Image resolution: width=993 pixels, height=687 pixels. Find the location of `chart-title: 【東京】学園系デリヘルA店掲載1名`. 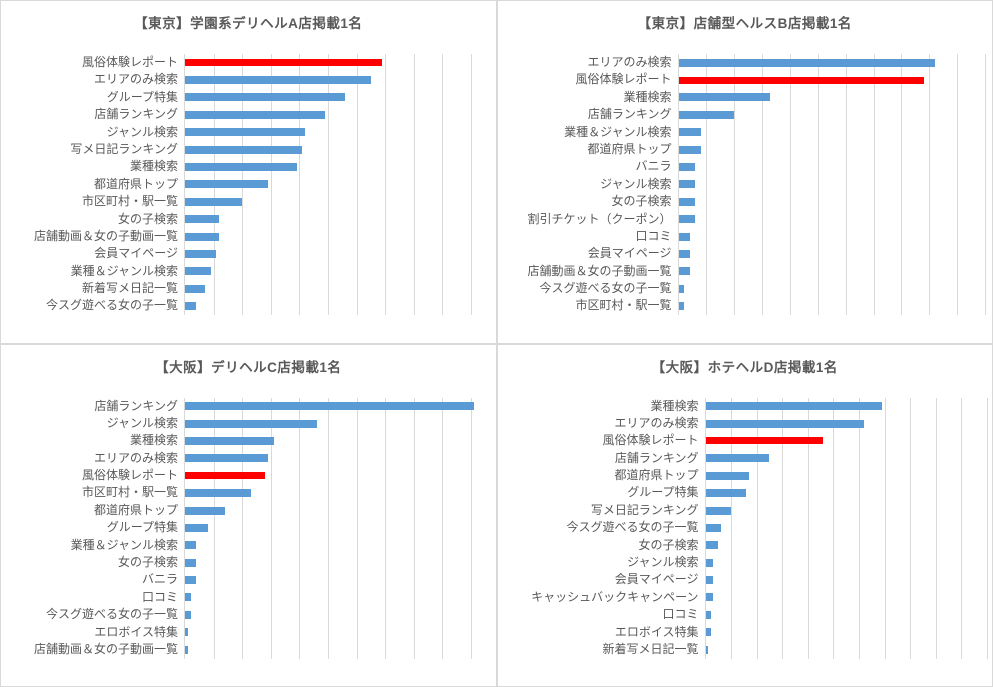

chart-title: 【東京】学園系デリヘルA店掲載1名 is located at coordinates (248, 23).